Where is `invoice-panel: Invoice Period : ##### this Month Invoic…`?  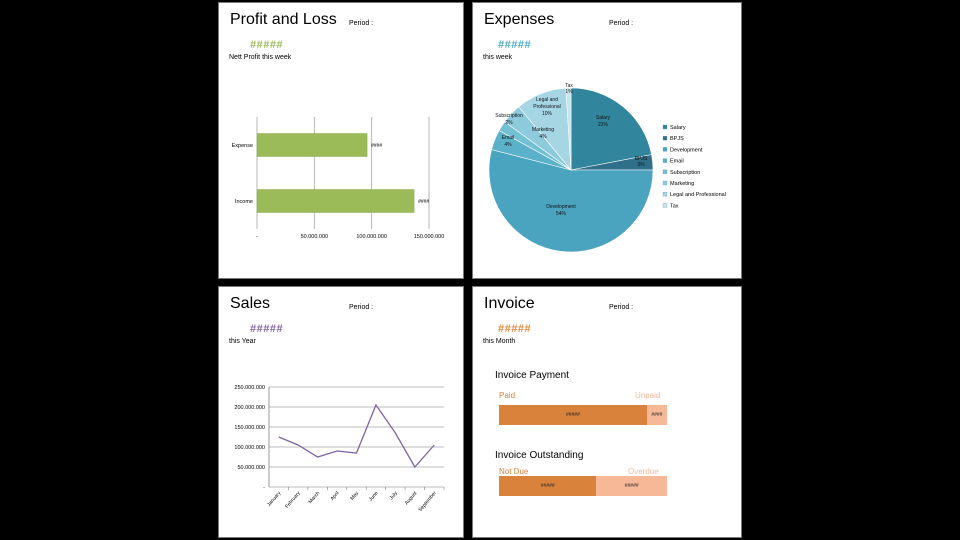
invoice-panel: Invoice Period : ##### this Month Invoic… is located at coordinates (607, 412).